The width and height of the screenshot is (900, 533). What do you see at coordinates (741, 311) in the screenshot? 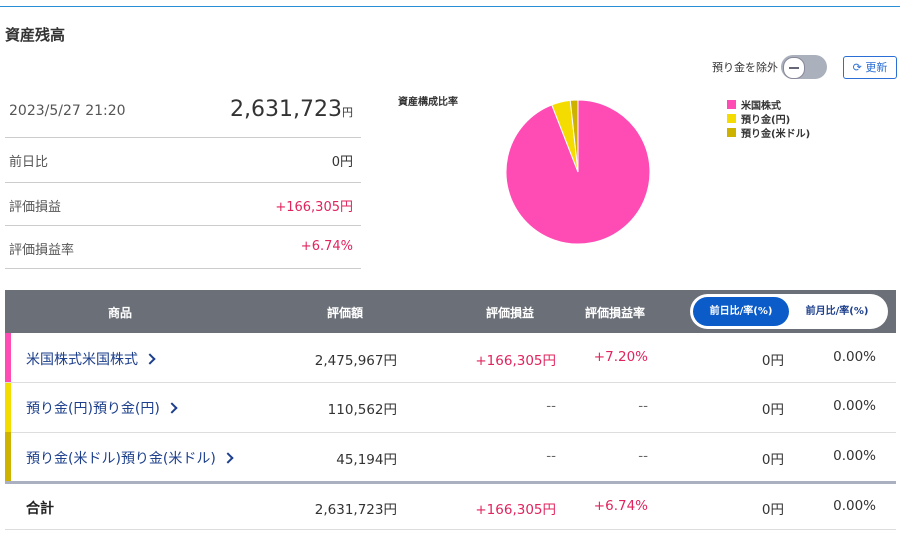
I see `tab-active: 前日比/率(%)` at bounding box center [741, 311].